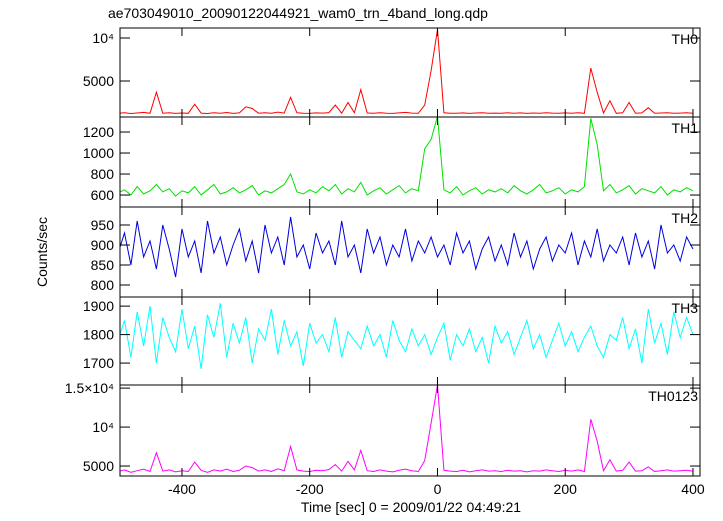 Image resolution: width=723 pixels, height=521 pixels. What do you see at coordinates (685, 308) in the screenshot?
I see `panel-label: TH3` at bounding box center [685, 308].